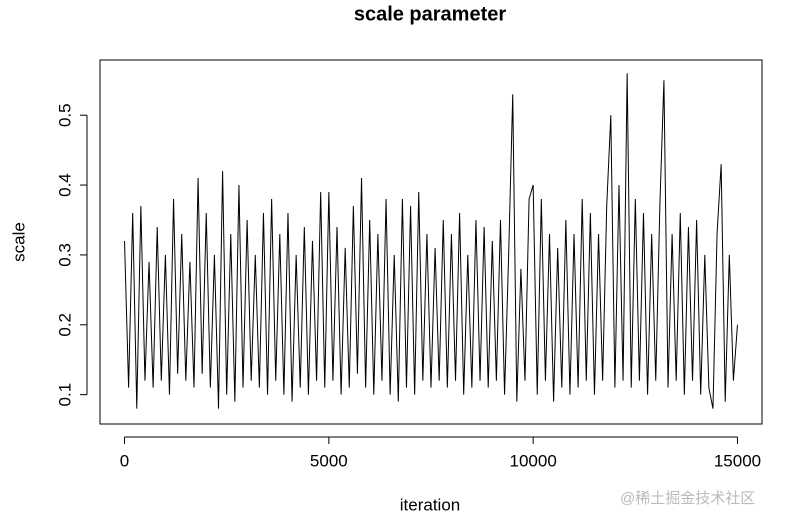  Describe the element at coordinates (430, 14) in the screenshot. I see `chart-title: scale parameter` at that location.